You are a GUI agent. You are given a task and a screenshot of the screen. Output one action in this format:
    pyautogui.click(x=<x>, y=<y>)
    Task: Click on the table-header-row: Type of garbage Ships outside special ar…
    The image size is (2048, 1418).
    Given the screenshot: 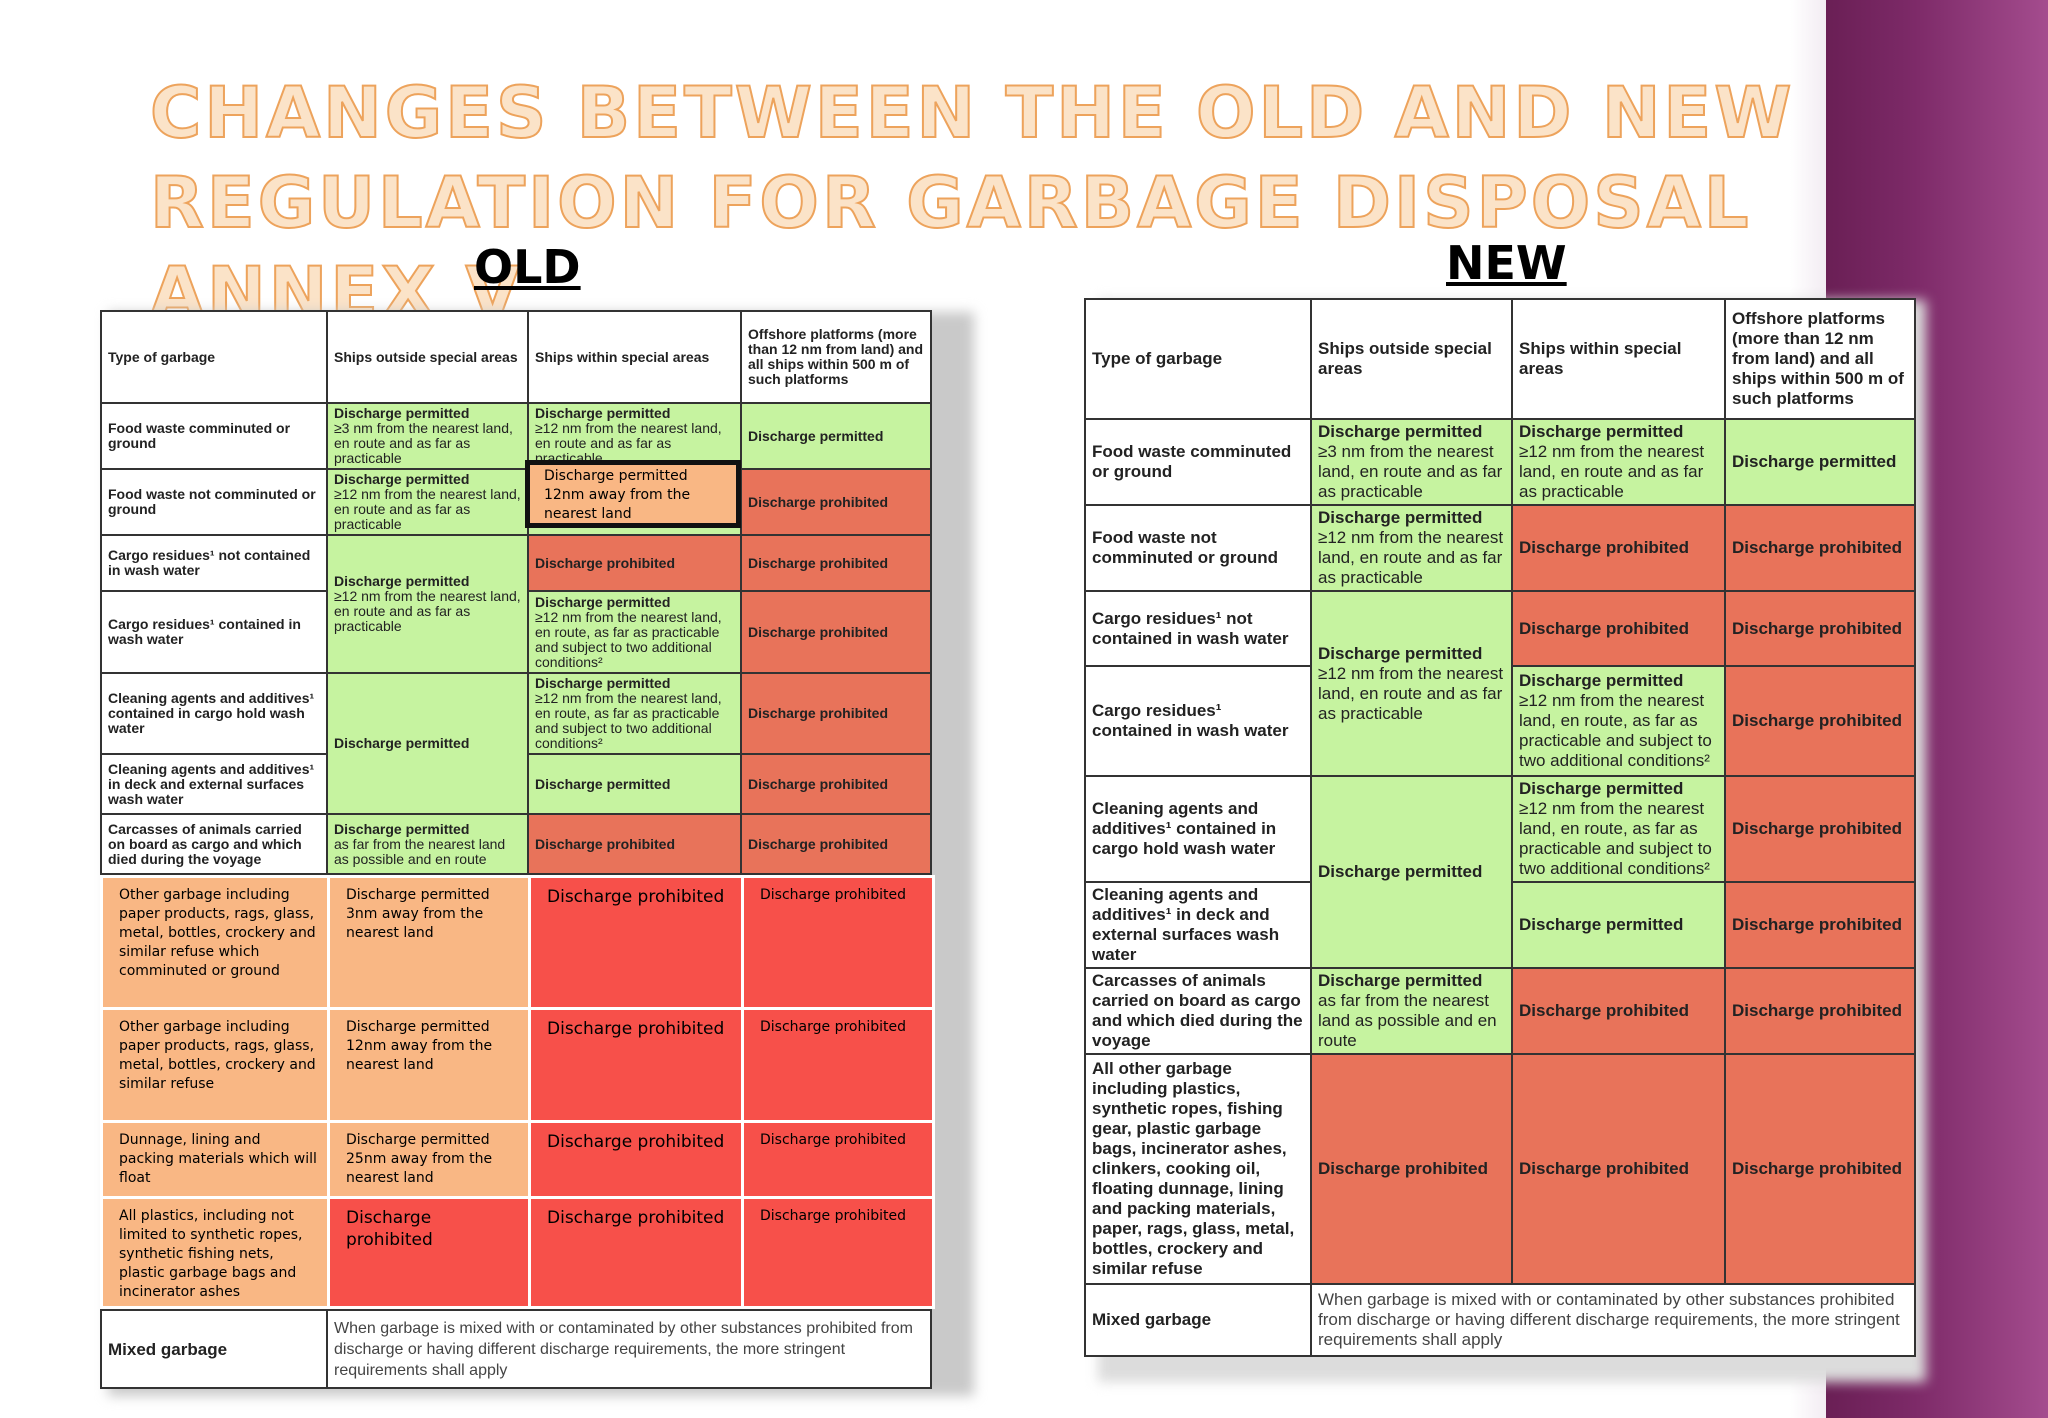 What is the action you would take?
    pyautogui.click(x=516, y=357)
    